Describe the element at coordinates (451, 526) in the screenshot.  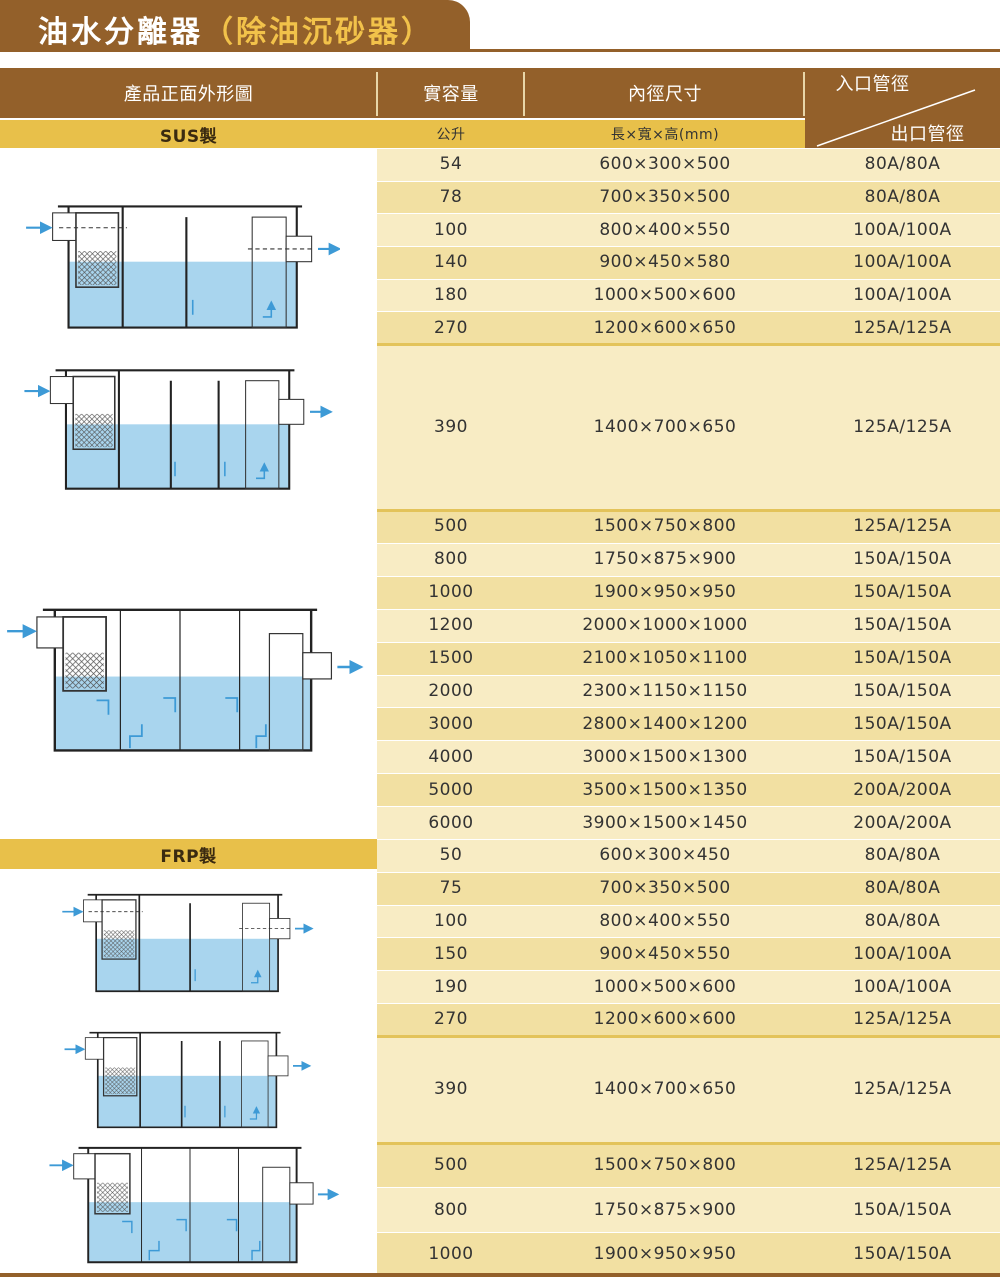
I see `cell: 500` at that location.